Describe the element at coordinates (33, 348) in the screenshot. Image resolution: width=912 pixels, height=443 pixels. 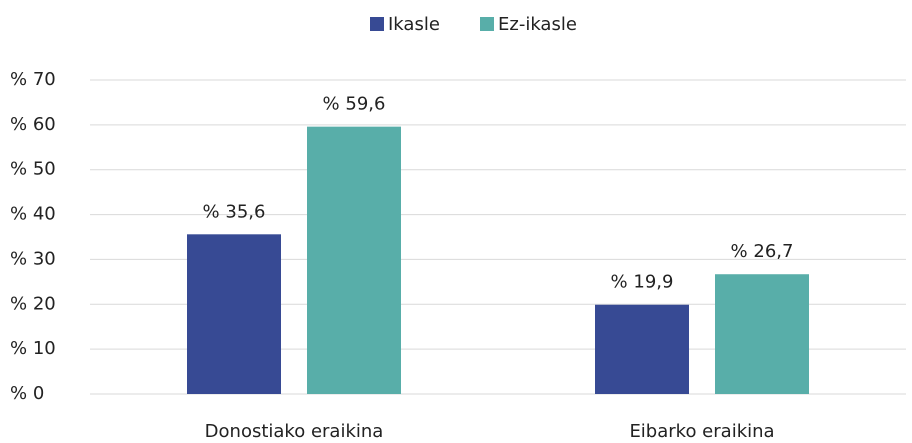
I see `y-tick-label: % 10` at that location.